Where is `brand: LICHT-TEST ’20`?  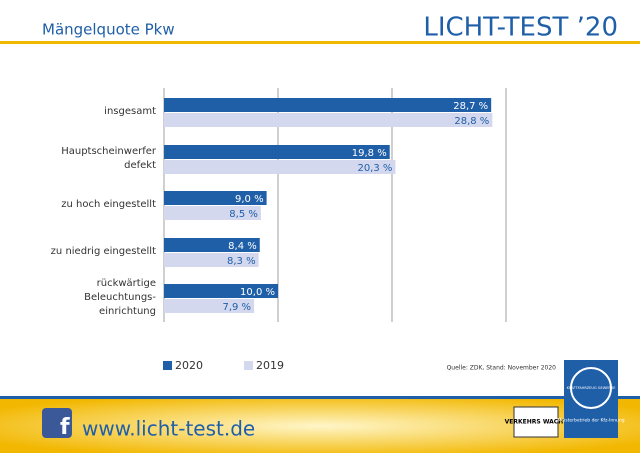
brand: LICHT-TEST ’20 is located at coordinates (520, 28).